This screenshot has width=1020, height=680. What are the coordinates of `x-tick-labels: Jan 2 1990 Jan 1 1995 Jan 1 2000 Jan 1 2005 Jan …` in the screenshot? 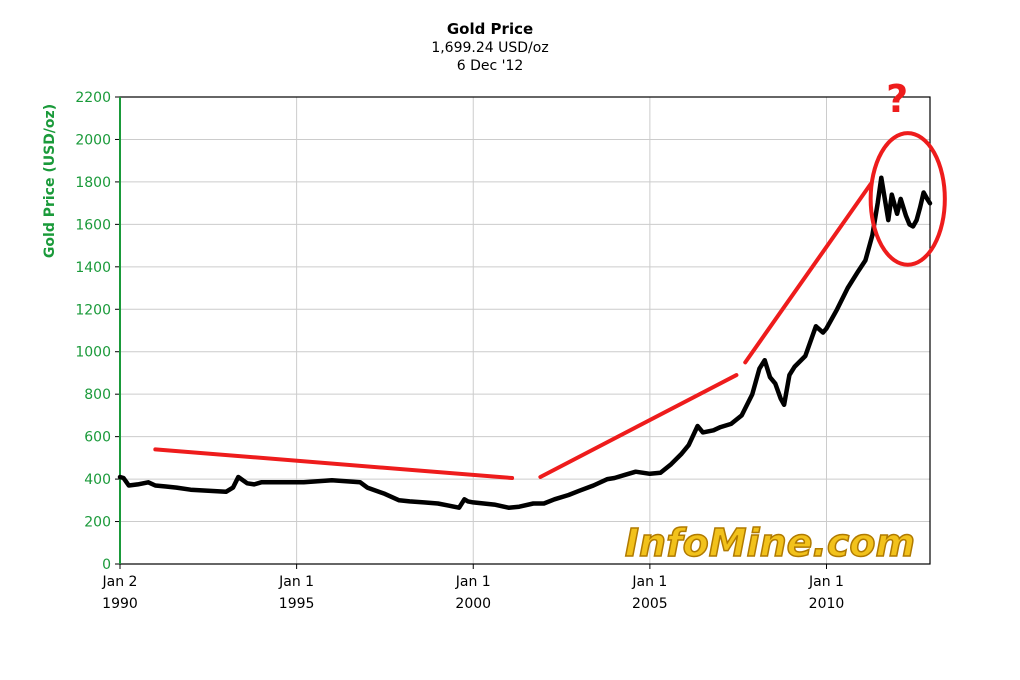 It's located at (473, 593).